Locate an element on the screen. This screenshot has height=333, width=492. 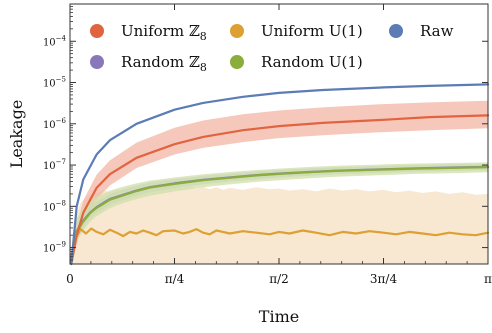
y-tick-label: 10⁻⁹ is located at coordinates (54, 248).